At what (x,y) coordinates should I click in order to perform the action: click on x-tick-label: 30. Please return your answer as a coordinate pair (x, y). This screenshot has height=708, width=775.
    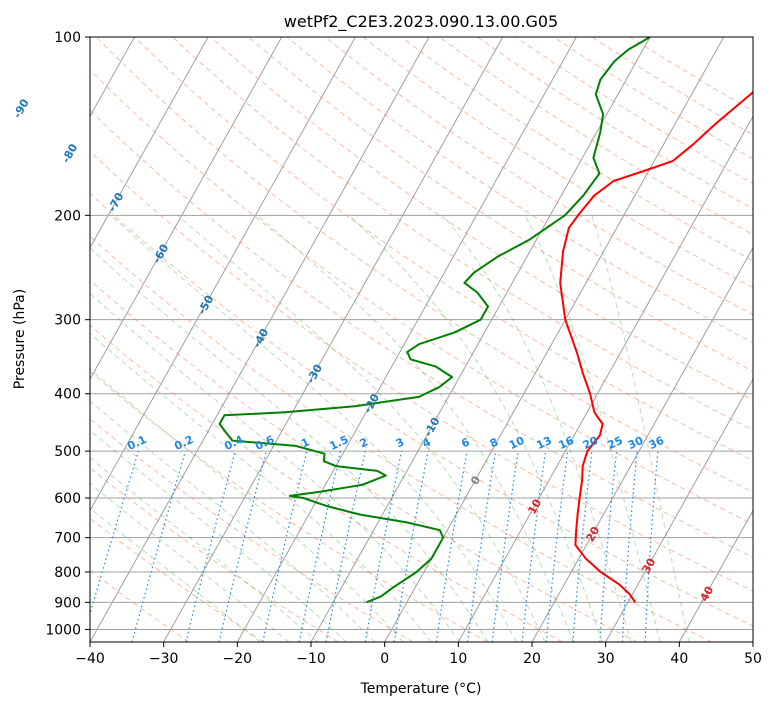
    Looking at the image, I should click on (606, 659).